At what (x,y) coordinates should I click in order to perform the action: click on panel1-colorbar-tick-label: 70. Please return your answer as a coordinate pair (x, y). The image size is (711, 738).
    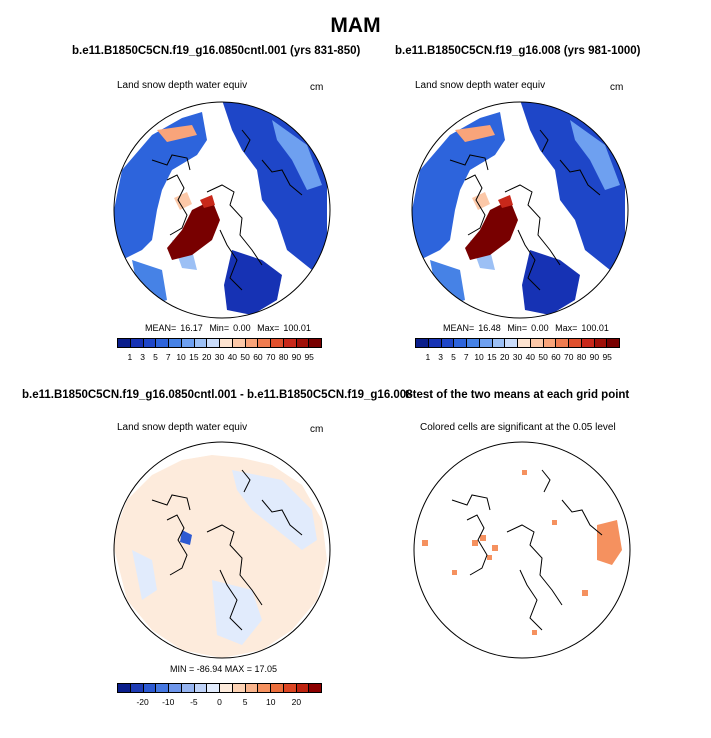
    Looking at the image, I should click on (271, 357).